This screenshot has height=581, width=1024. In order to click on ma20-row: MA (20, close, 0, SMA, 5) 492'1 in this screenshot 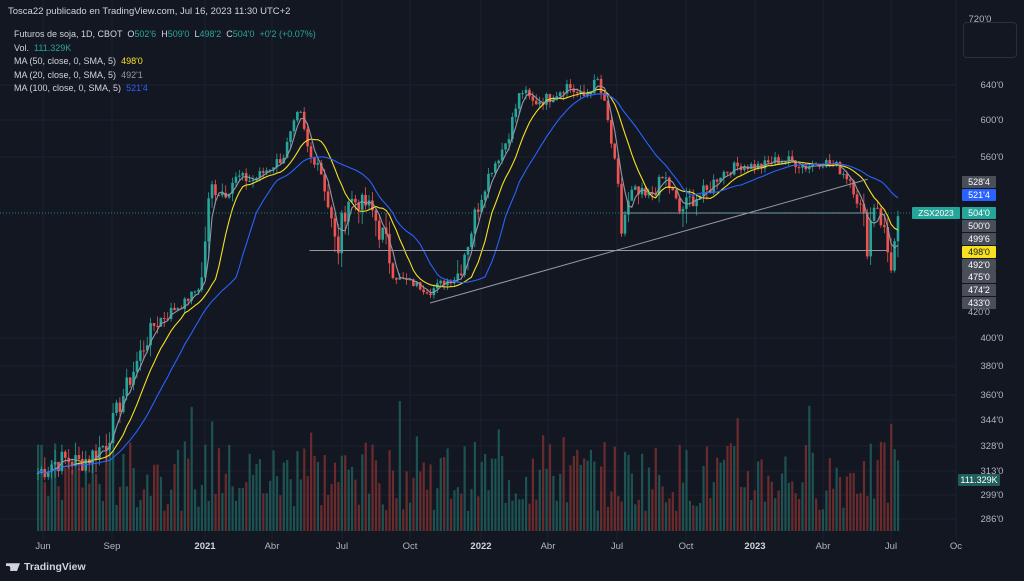, I will do `click(165, 76)`.